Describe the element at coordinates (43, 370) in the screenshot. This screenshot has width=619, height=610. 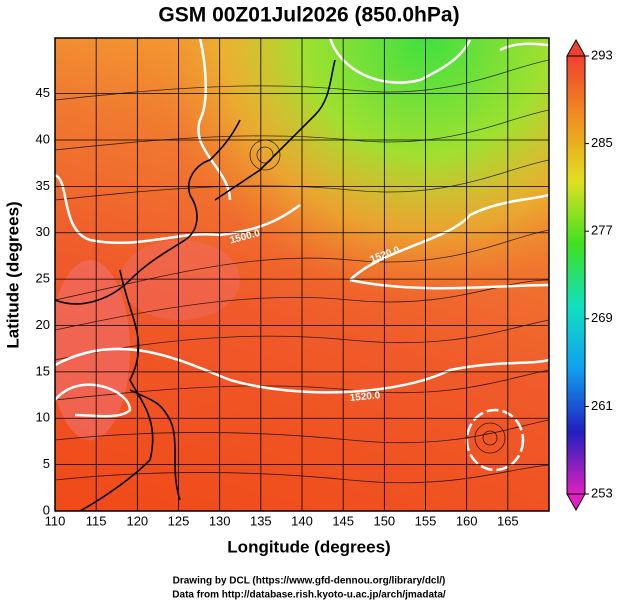
I see `y-tick-label: 15` at that location.